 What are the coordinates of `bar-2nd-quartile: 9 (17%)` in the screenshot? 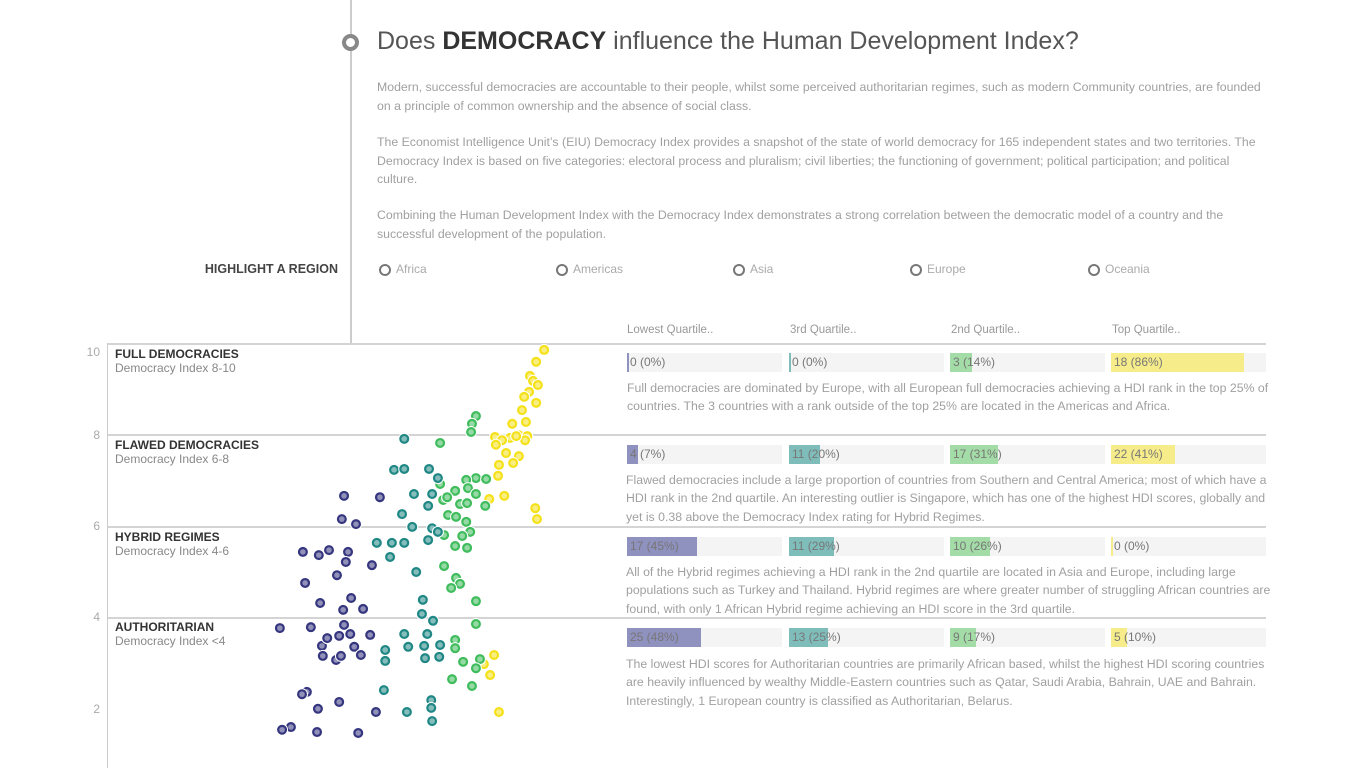 It's located at (1027, 637).